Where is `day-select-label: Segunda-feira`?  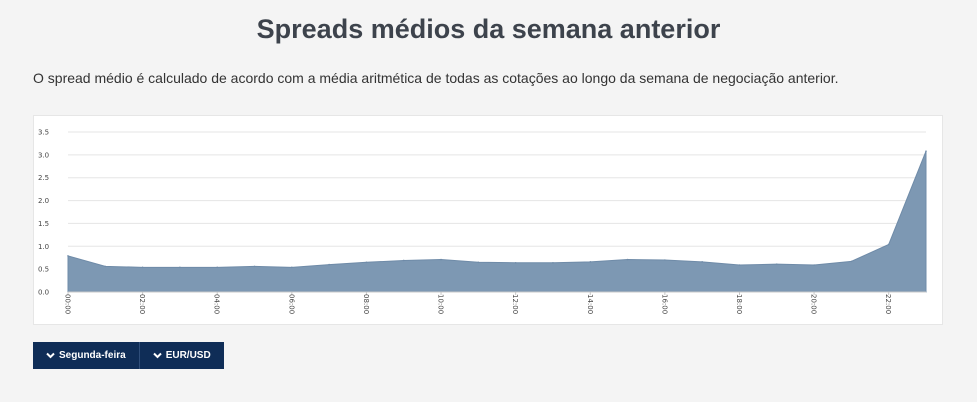
day-select-label: Segunda-feira is located at coordinates (92, 355).